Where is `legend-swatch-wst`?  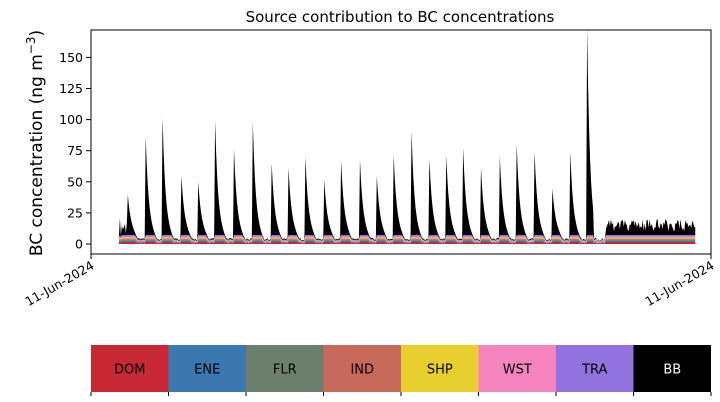
legend-swatch-wst is located at coordinates (517, 368).